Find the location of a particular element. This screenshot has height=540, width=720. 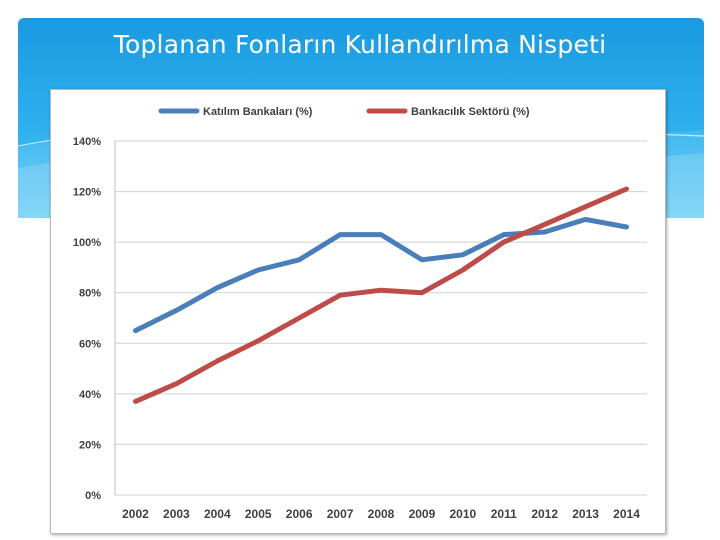

x-tick-label: 2002 is located at coordinates (135, 514).